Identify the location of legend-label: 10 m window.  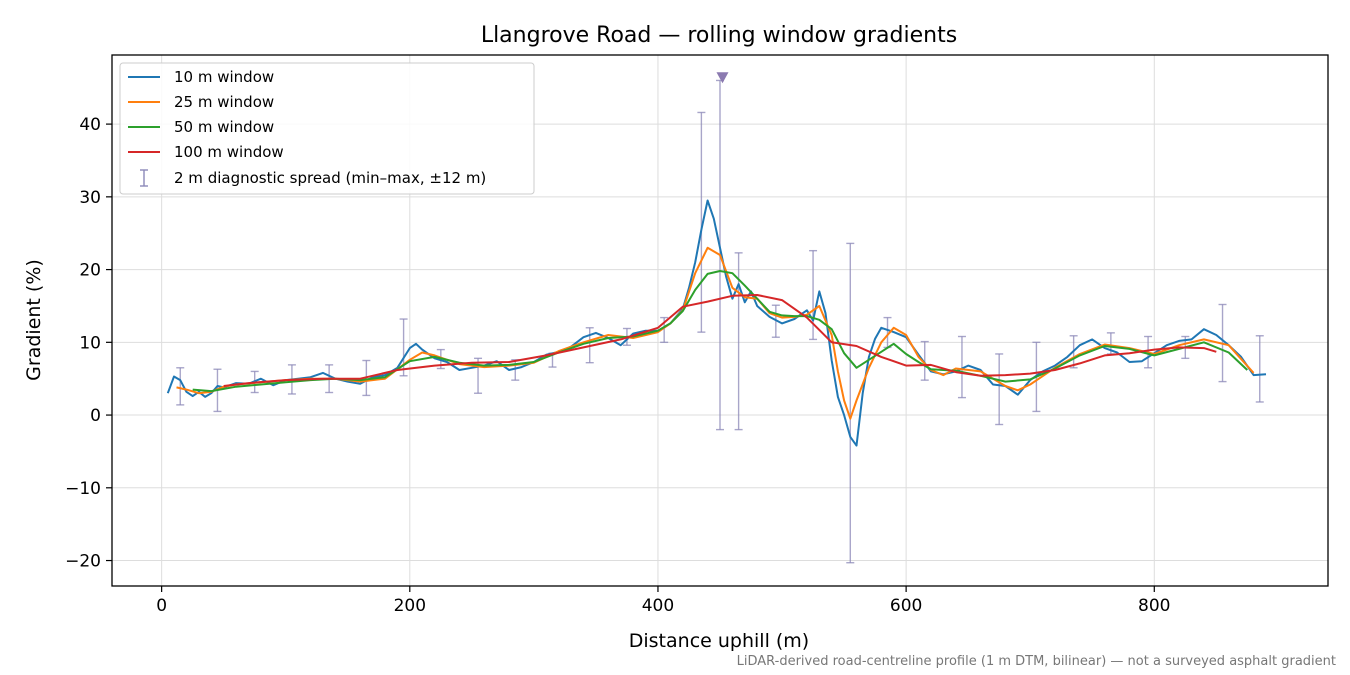
(224, 77).